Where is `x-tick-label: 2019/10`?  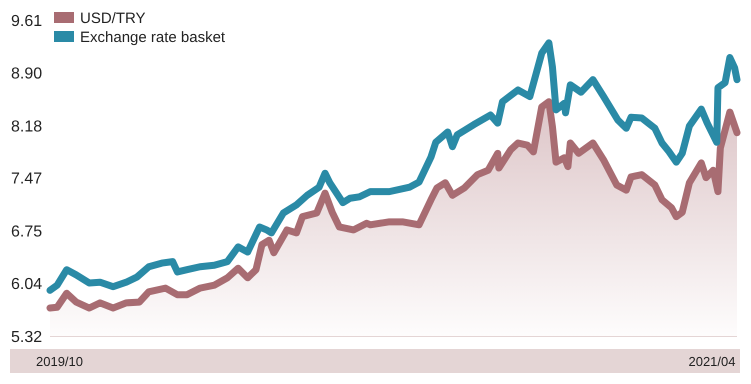 x-tick-label: 2019/10 is located at coordinates (60, 361).